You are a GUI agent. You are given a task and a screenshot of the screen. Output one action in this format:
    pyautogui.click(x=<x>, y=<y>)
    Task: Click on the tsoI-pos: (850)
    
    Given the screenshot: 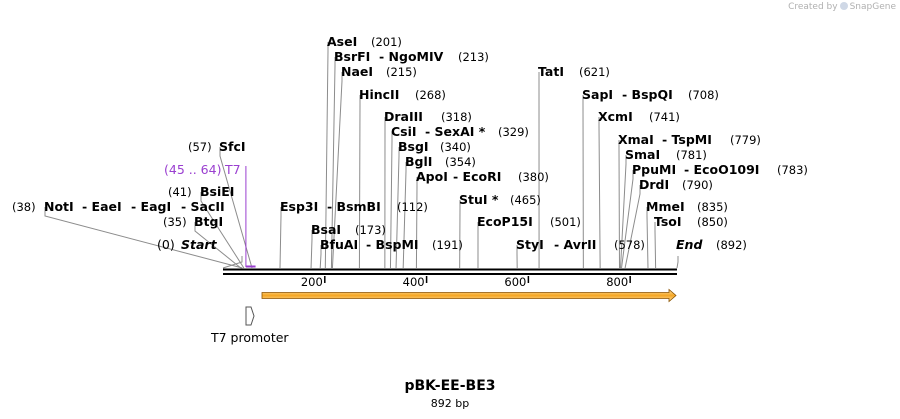 What is the action you would take?
    pyautogui.click(x=712, y=222)
    